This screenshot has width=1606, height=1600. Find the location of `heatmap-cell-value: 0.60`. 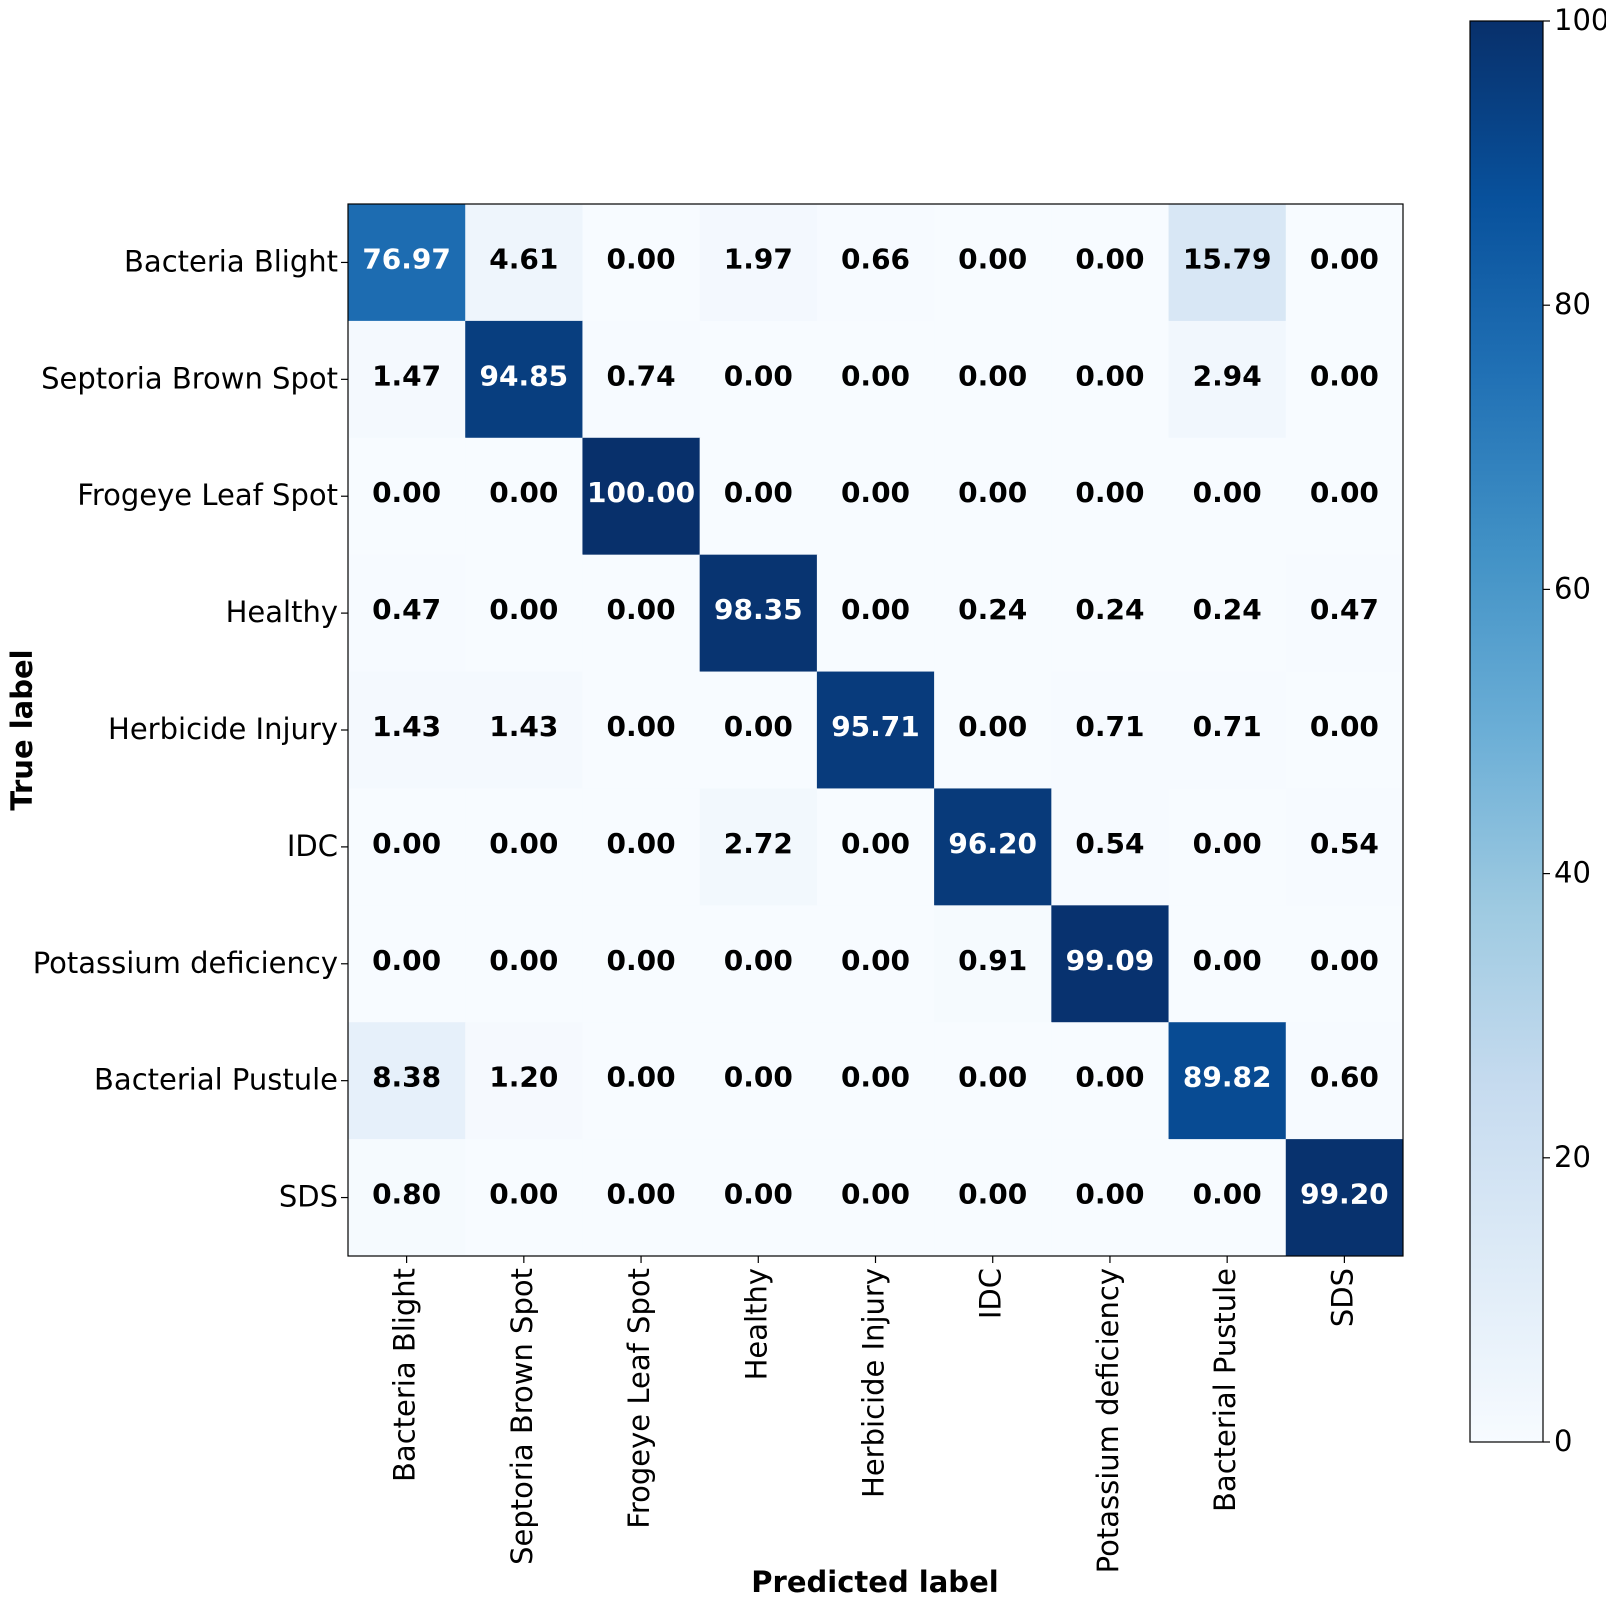

heatmap-cell-value: 0.60 is located at coordinates (1344, 1077).